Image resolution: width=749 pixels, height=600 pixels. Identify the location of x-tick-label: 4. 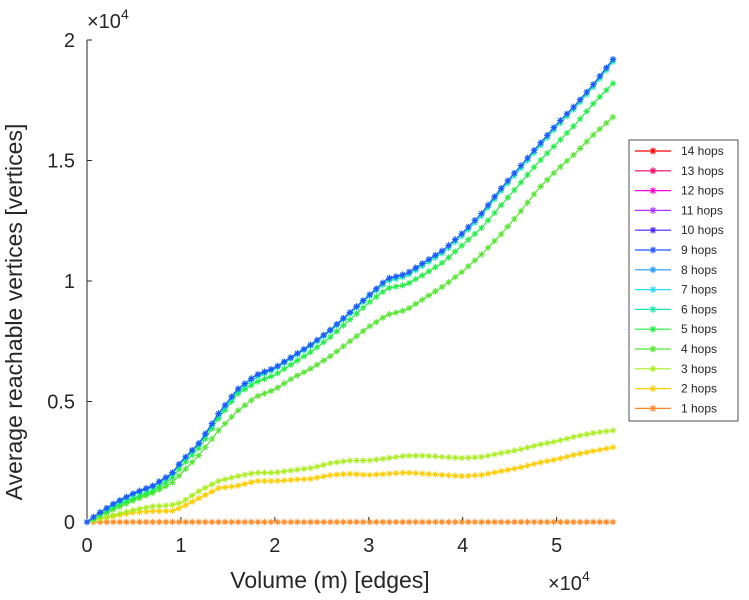
(462, 546).